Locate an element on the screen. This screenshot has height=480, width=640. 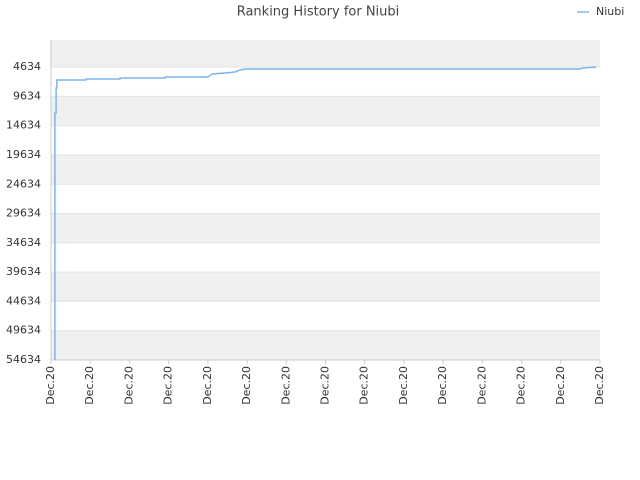
y-tick-label: 19634 is located at coordinates (23, 154).